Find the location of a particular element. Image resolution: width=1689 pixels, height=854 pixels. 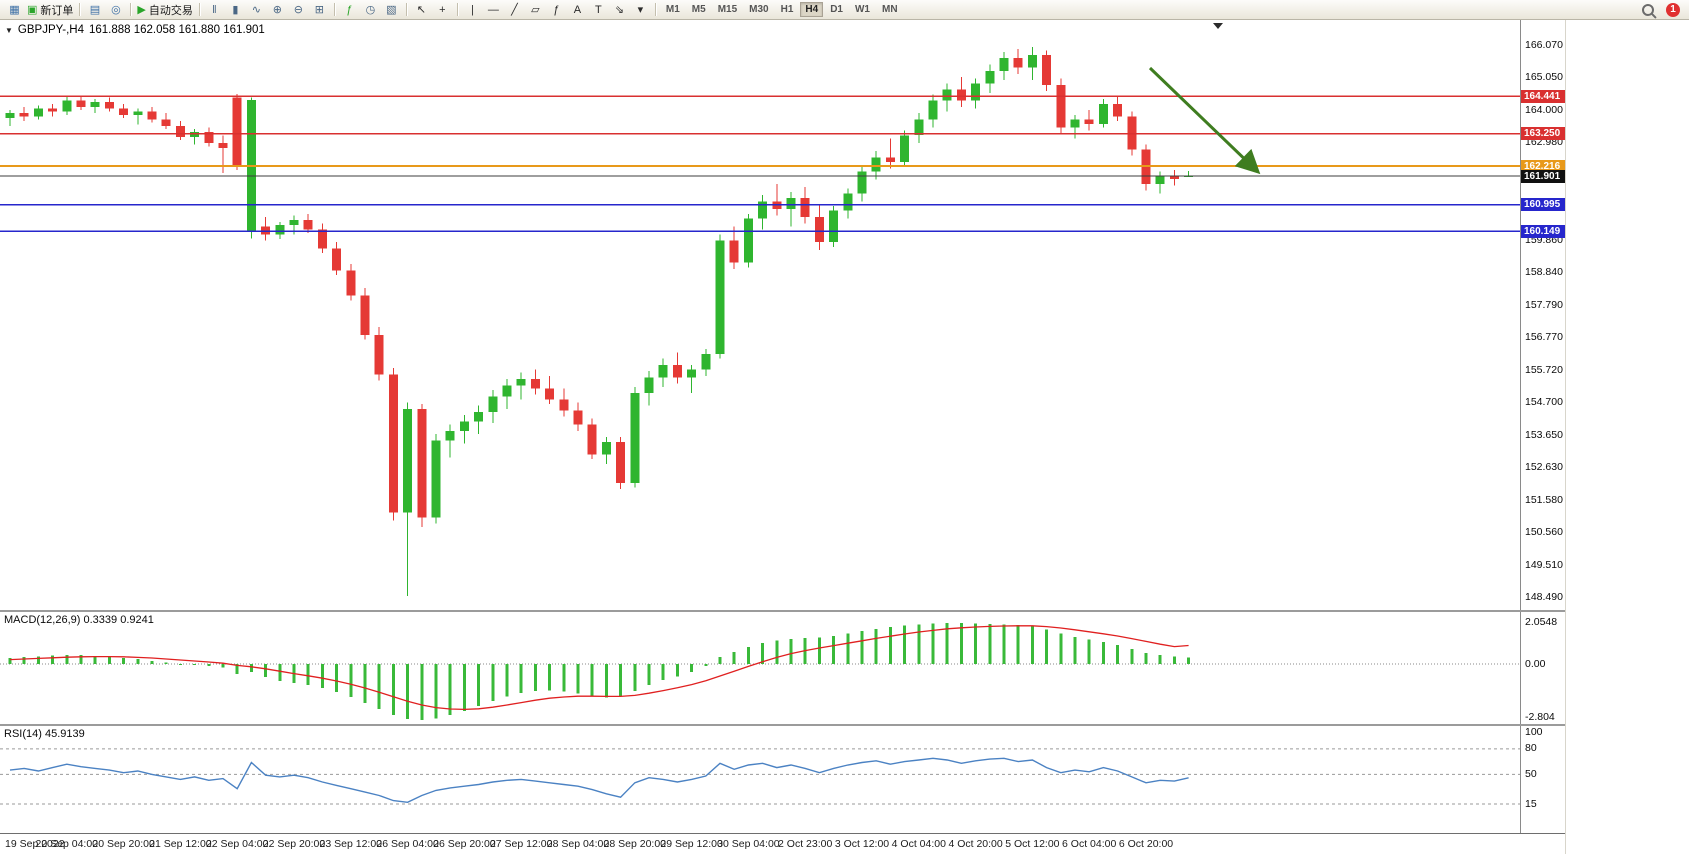

line-chart-icon: ∿ is located at coordinates (256, 9).